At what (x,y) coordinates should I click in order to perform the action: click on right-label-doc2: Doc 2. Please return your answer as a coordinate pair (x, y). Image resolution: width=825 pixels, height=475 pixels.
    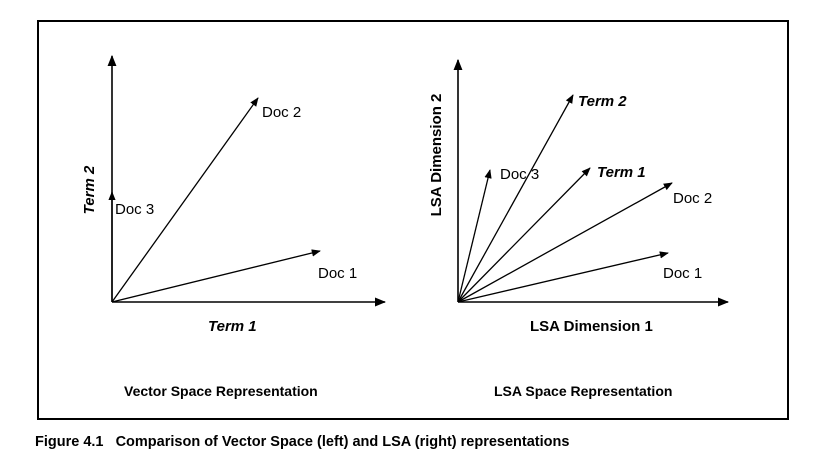
    Looking at the image, I should click on (692, 198).